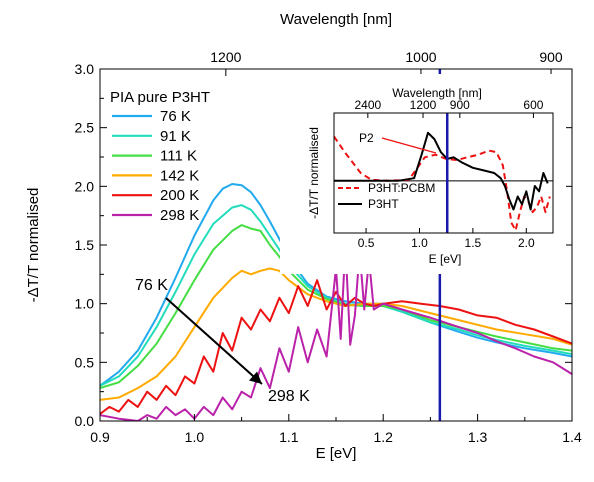 This screenshot has width=594, height=482. Describe the element at coordinates (85, 186) in the screenshot. I see `y-tick-label: 2.0` at that location.